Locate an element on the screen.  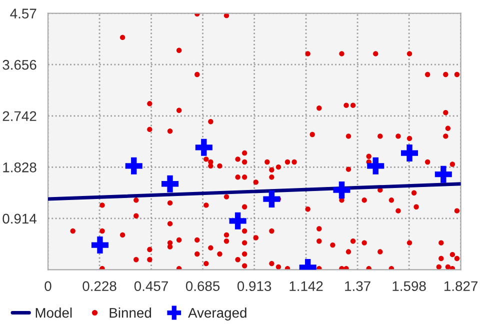
x-tick-label: 0.913 is located at coordinates (254, 286).